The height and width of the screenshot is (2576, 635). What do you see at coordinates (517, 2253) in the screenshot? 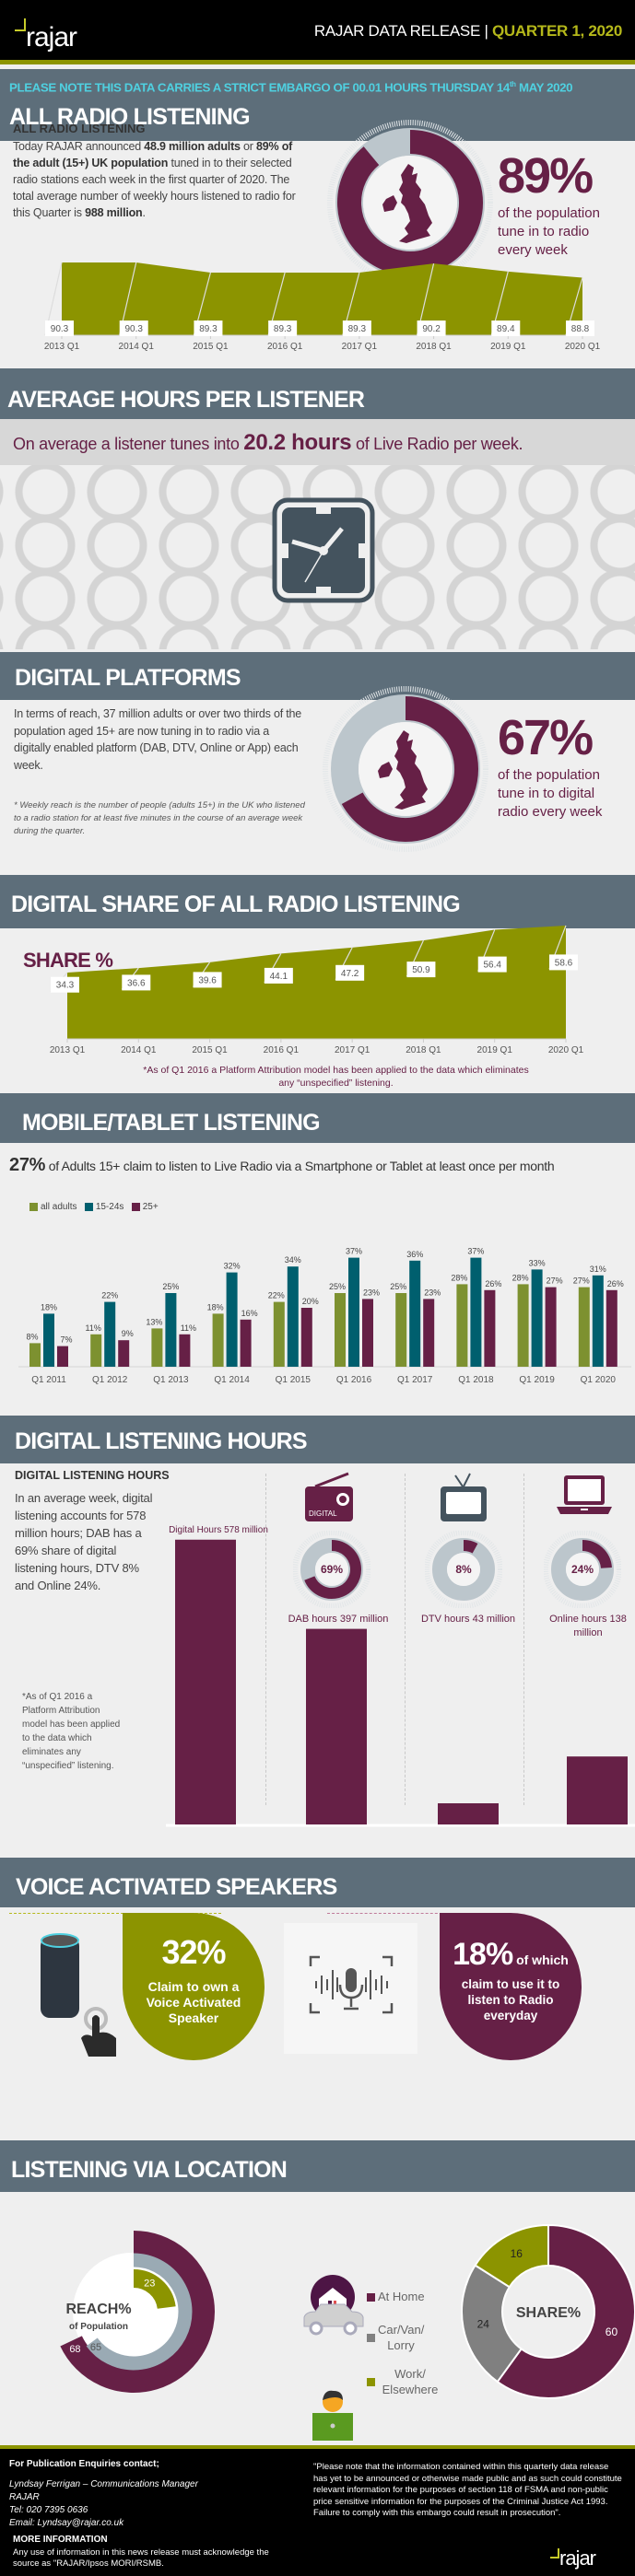
I see `share-value-label: 16` at bounding box center [517, 2253].